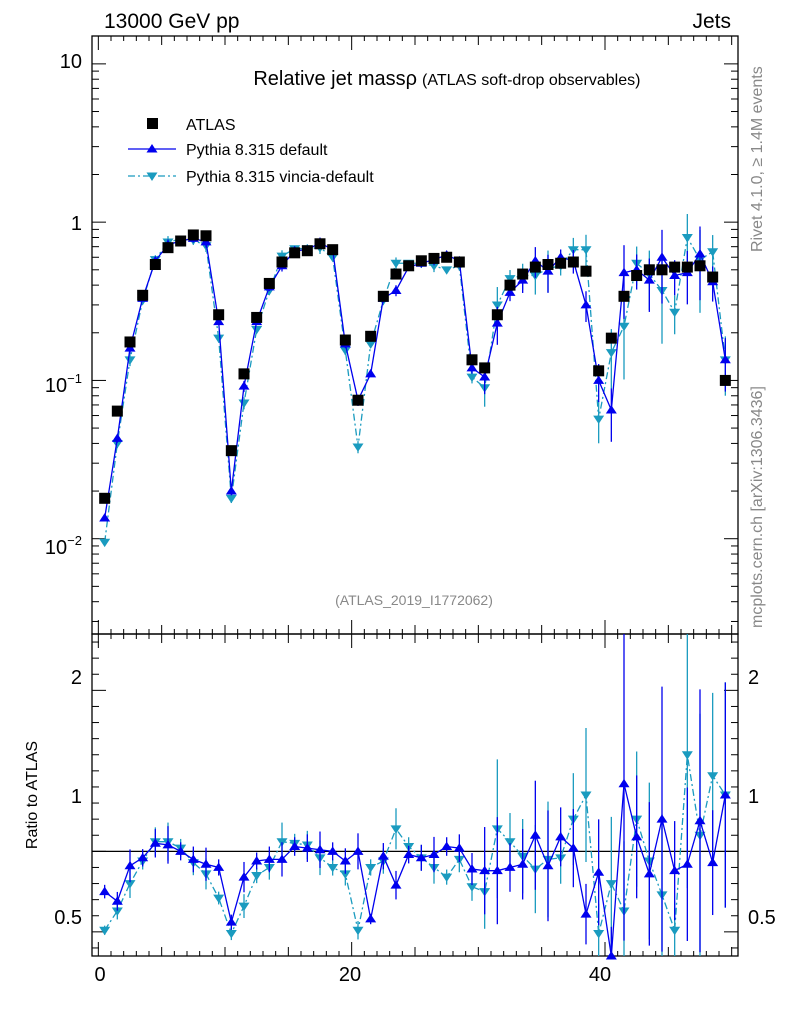 This screenshot has width=786, height=1024. I want to click on ratio-ytick-label-0p5-right: 0.5, so click(762, 918).